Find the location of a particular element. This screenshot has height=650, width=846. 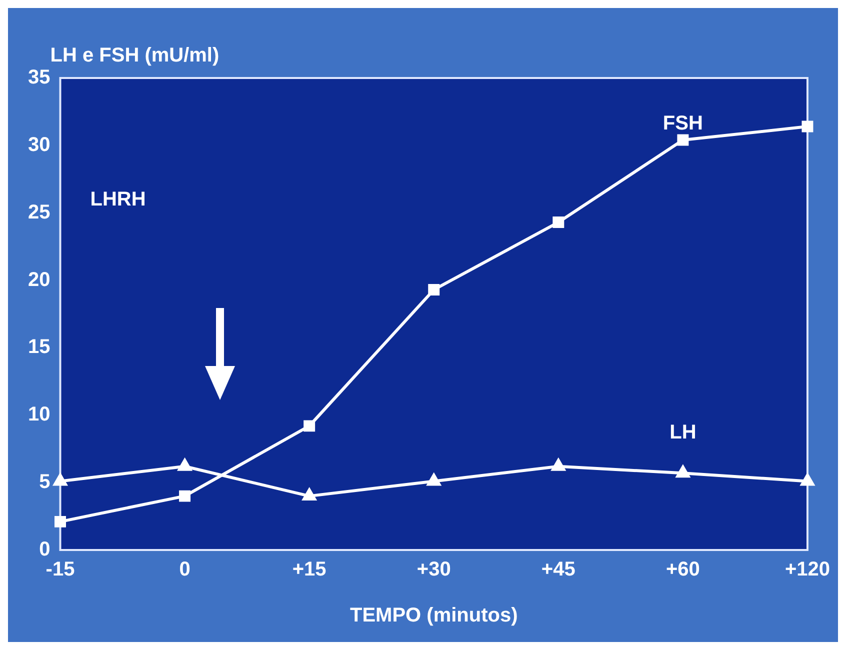

y-tick-label: 25 is located at coordinates (39, 212).